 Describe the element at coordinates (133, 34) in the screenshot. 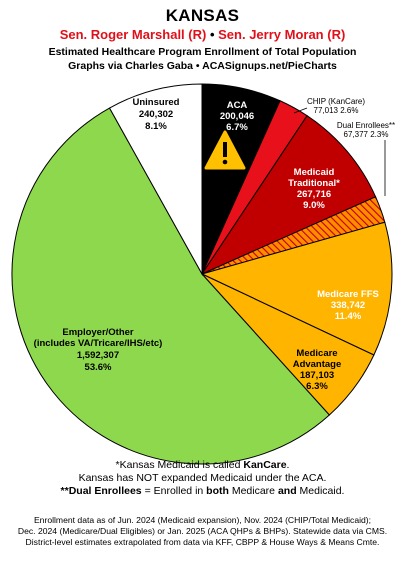

I see `senator-1: Sen. Roger Marshall (R)` at that location.